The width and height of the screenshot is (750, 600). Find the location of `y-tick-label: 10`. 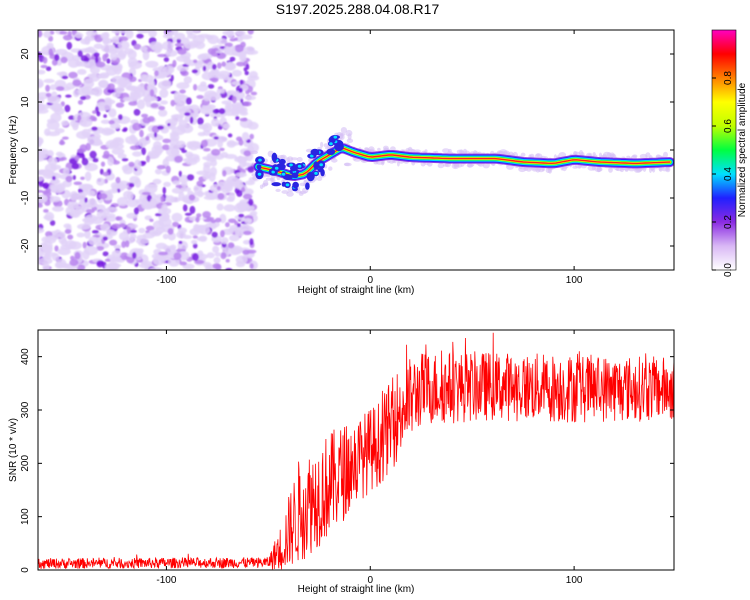

y-tick-label: 10 is located at coordinates (25, 102).